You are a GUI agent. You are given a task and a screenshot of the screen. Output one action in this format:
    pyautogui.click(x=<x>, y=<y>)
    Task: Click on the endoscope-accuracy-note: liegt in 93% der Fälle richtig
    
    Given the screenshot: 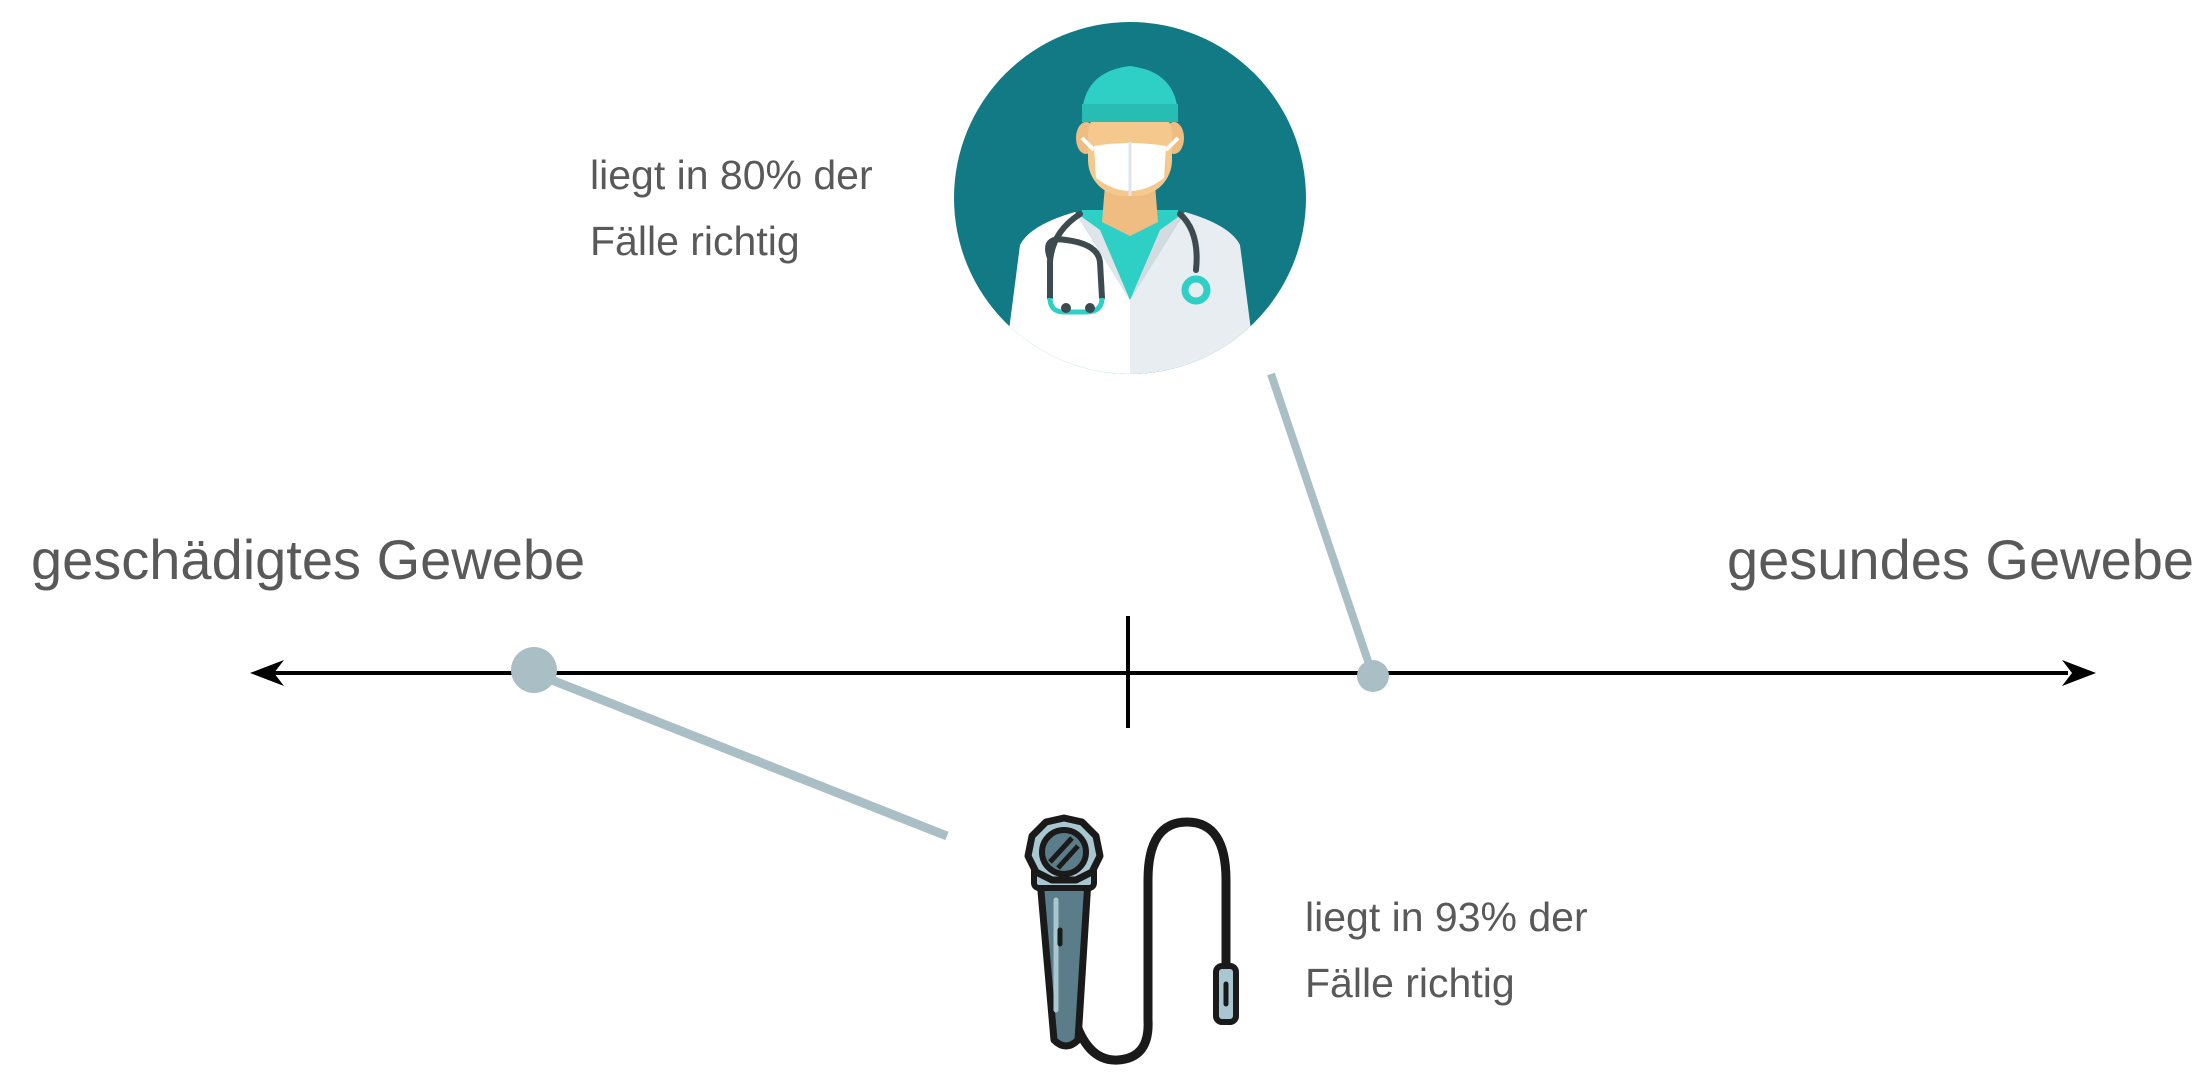 What is the action you would take?
    pyautogui.click(x=1446, y=950)
    